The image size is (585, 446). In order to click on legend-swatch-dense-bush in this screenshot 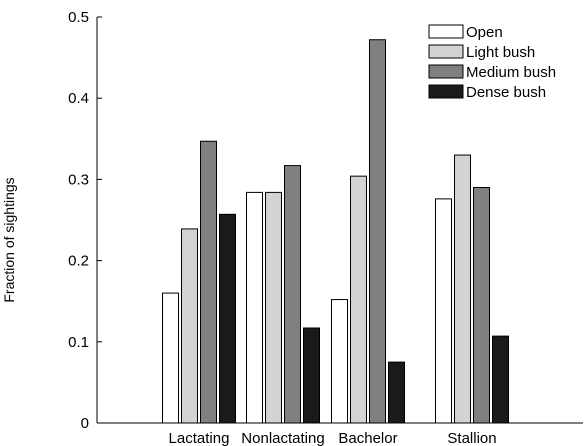, I will do `click(446, 91)`.